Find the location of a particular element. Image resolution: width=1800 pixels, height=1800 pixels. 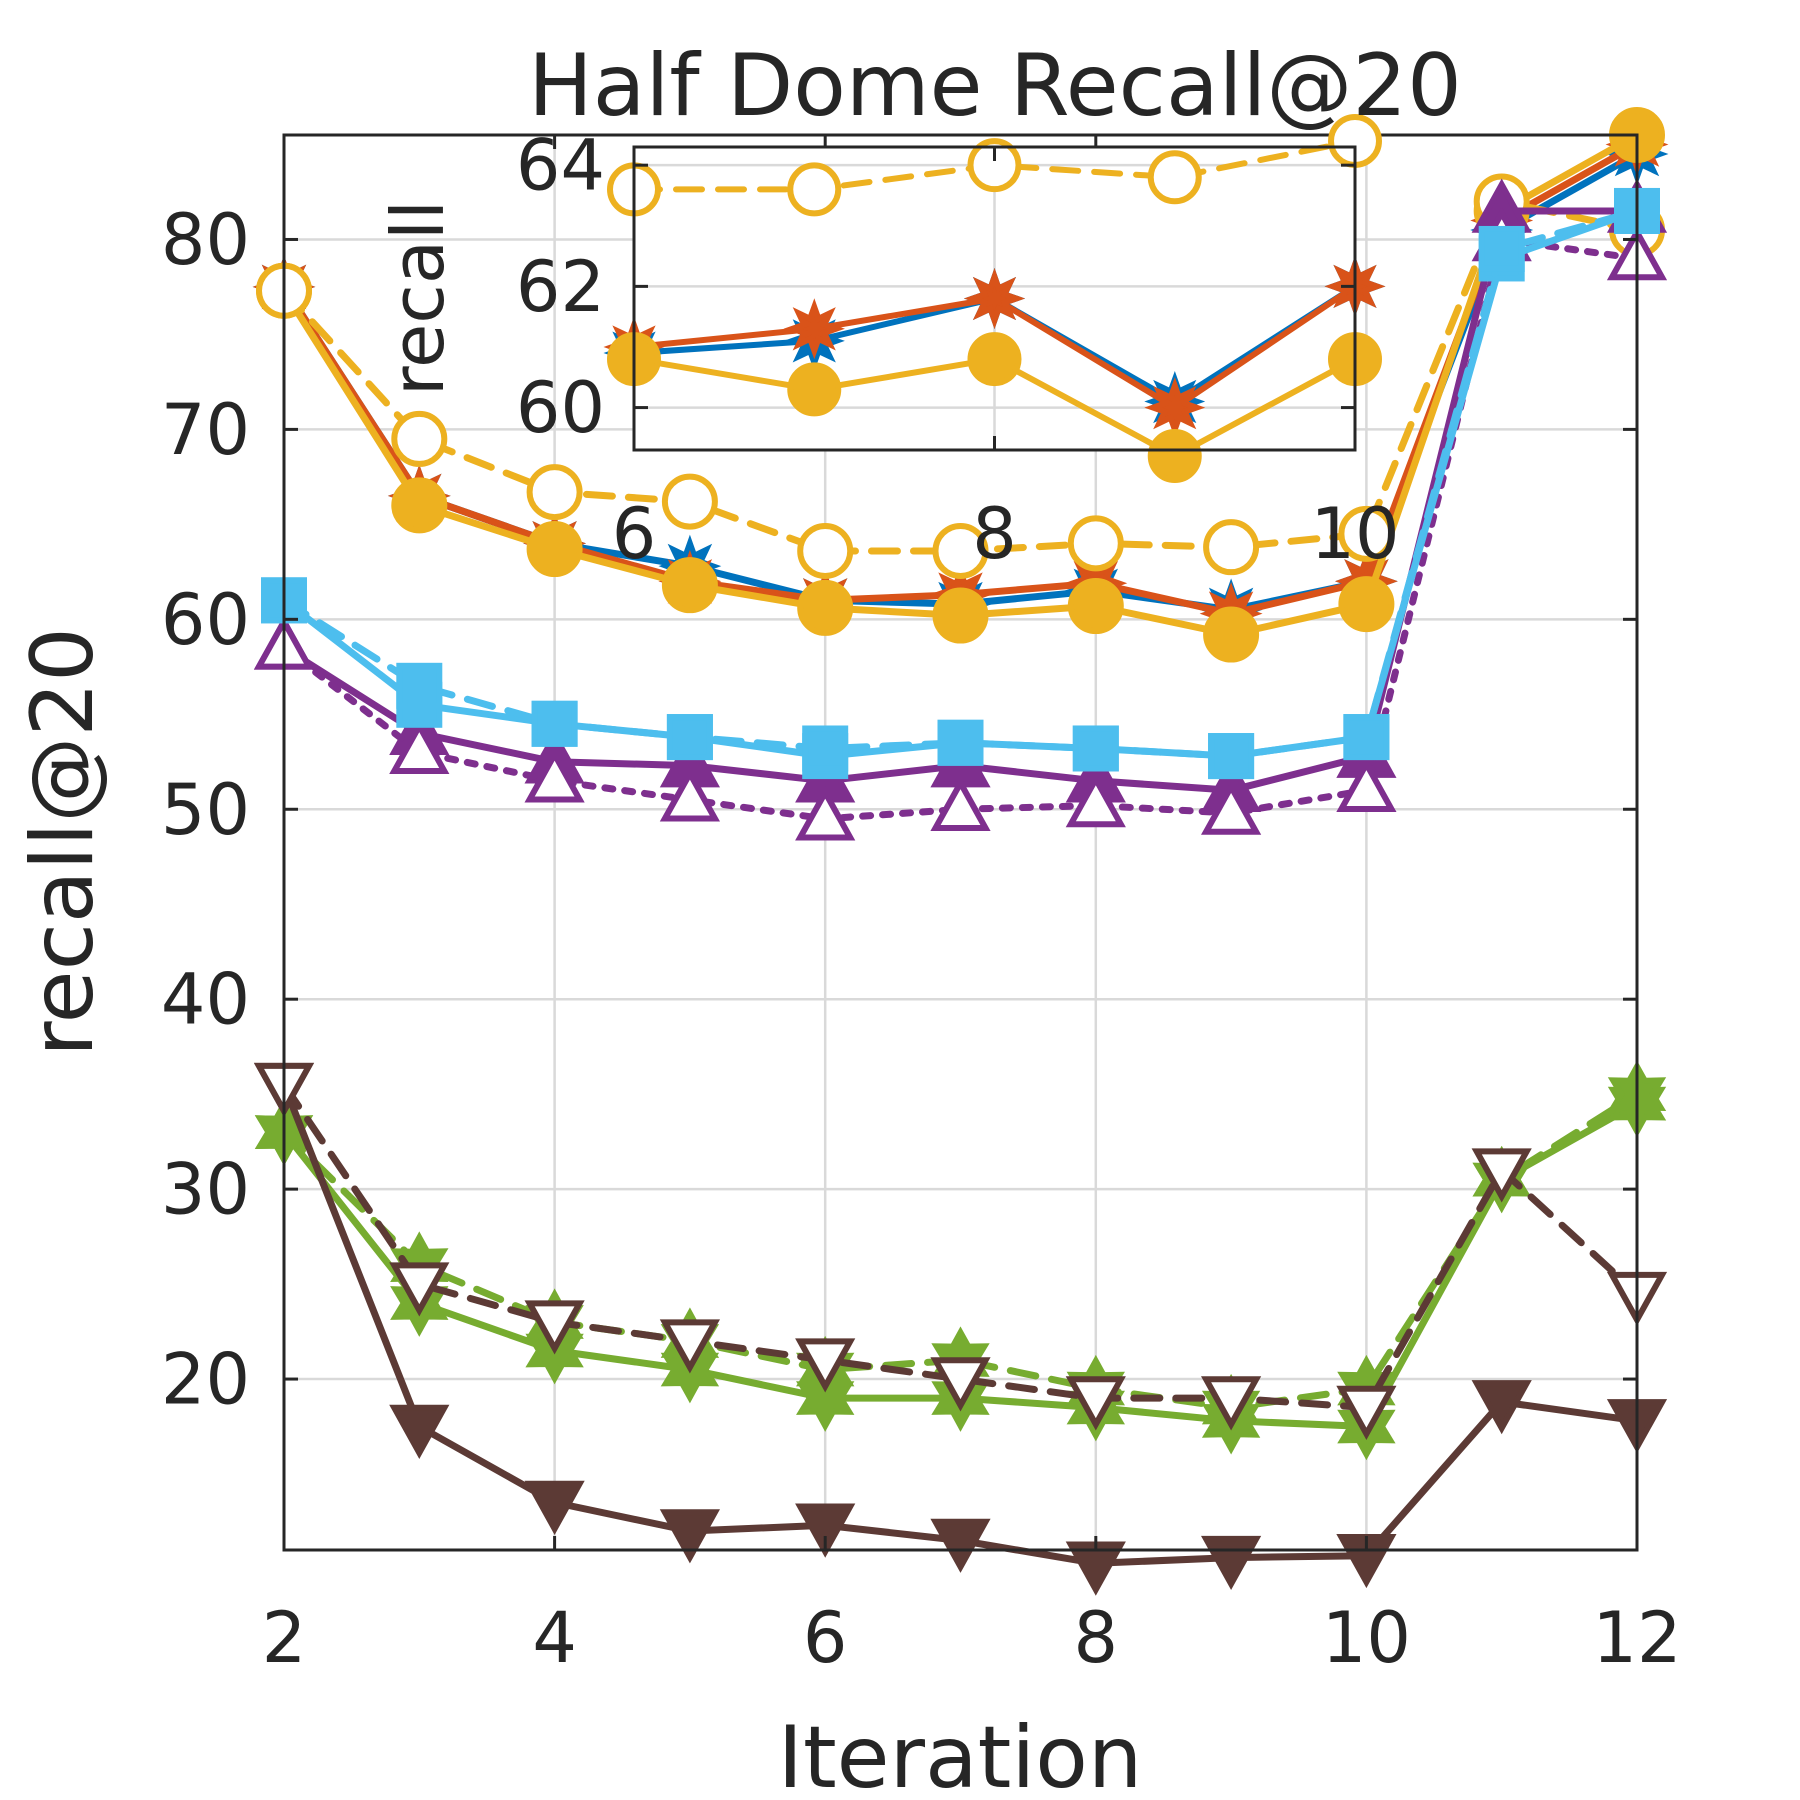

inset-x-tick-label: 10 is located at coordinates (1354, 534).